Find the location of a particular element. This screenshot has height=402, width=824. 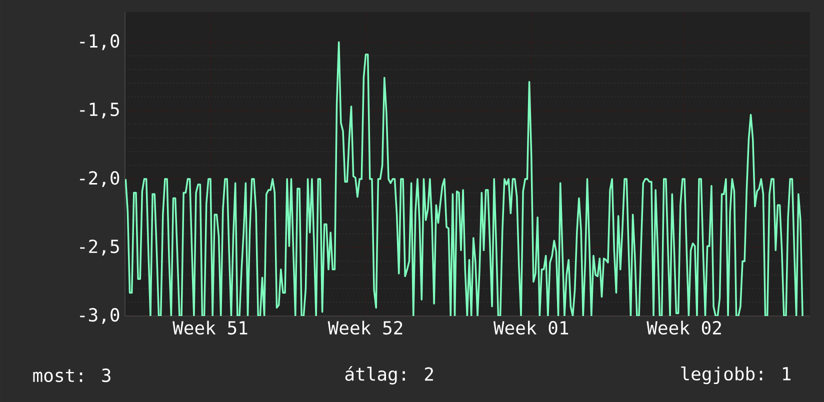

x-tick-label: Week 02 is located at coordinates (683, 327).